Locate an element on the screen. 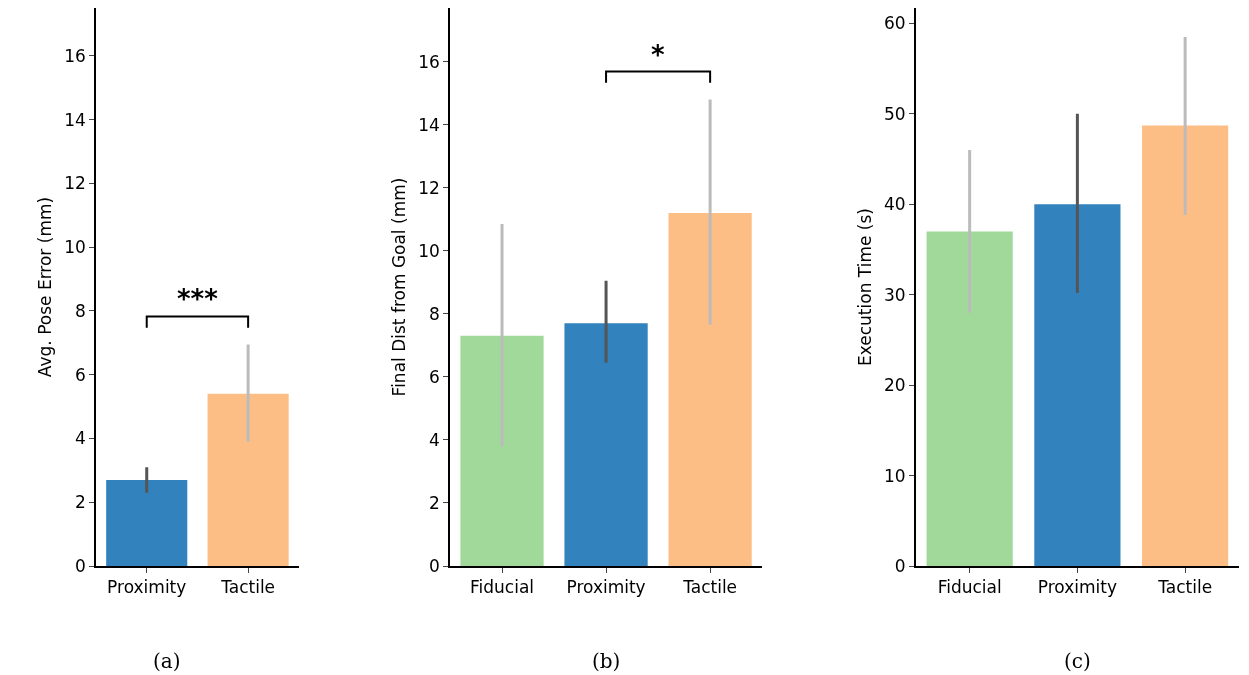 This screenshot has width=1249, height=675. y-axis-title: Avg. Pose Error (mm) is located at coordinates (45, 287).